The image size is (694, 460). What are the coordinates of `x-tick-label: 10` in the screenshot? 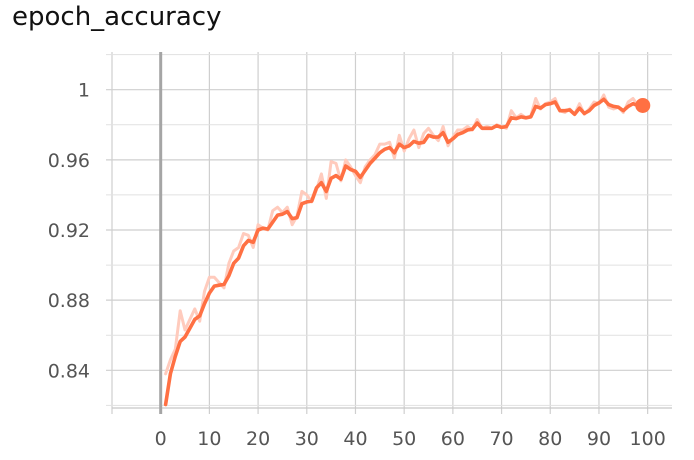 It's located at (209, 439).